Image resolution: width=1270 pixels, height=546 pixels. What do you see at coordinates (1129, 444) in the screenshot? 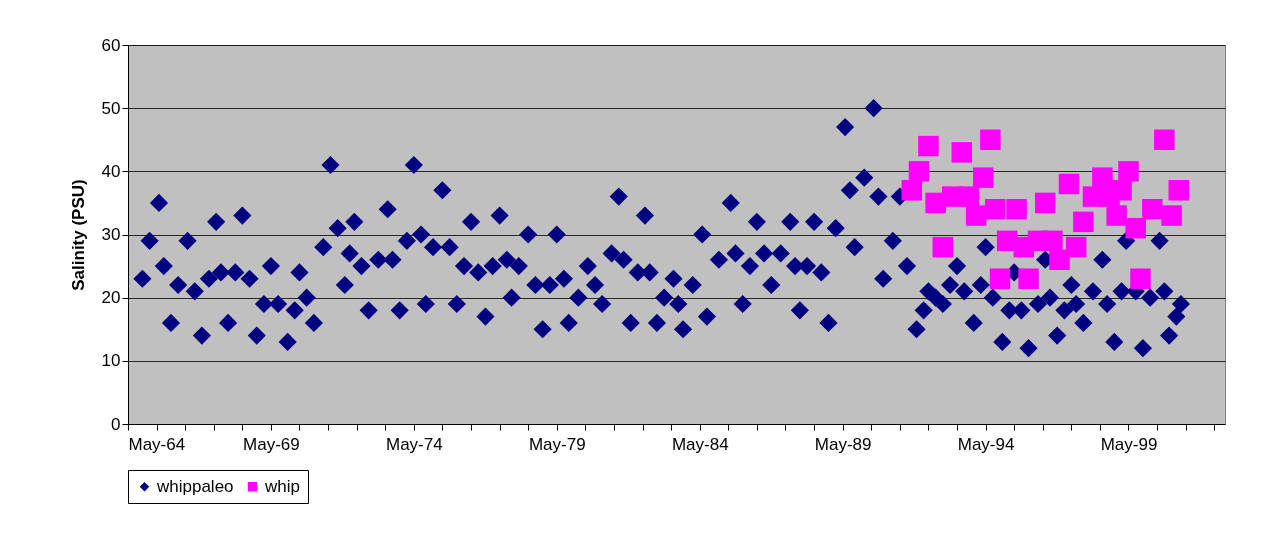
I see `x-tick-label: May-99` at bounding box center [1129, 444].